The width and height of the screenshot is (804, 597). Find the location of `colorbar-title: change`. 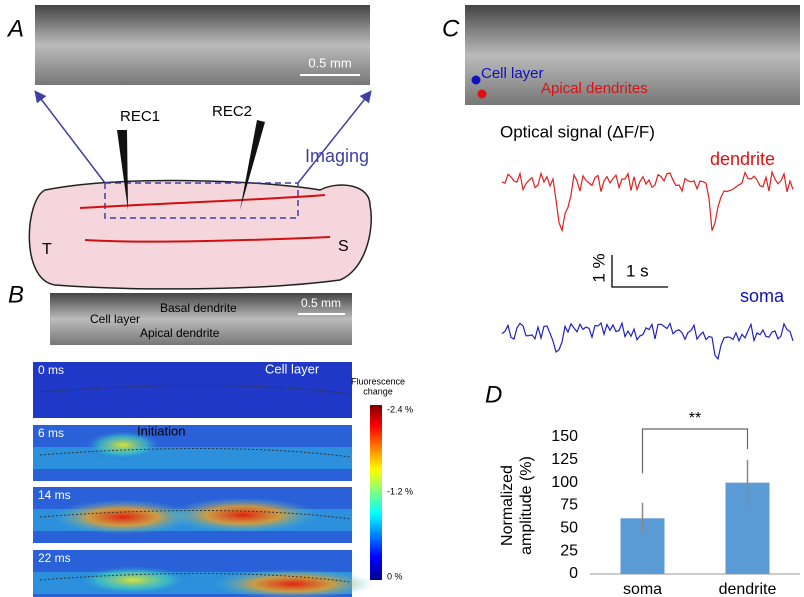

colorbar-title: change is located at coordinates (378, 391).